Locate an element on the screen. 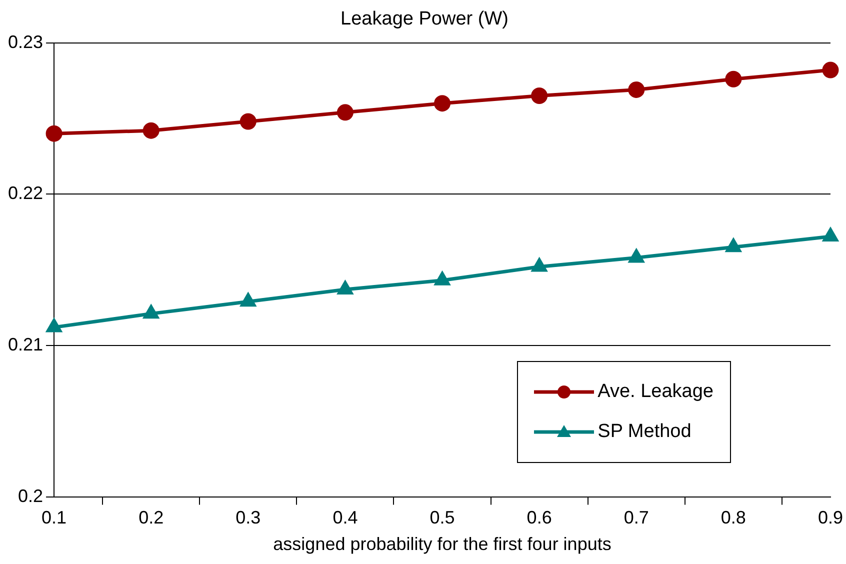  x-tick-label: 0.7 is located at coordinates (636, 518).